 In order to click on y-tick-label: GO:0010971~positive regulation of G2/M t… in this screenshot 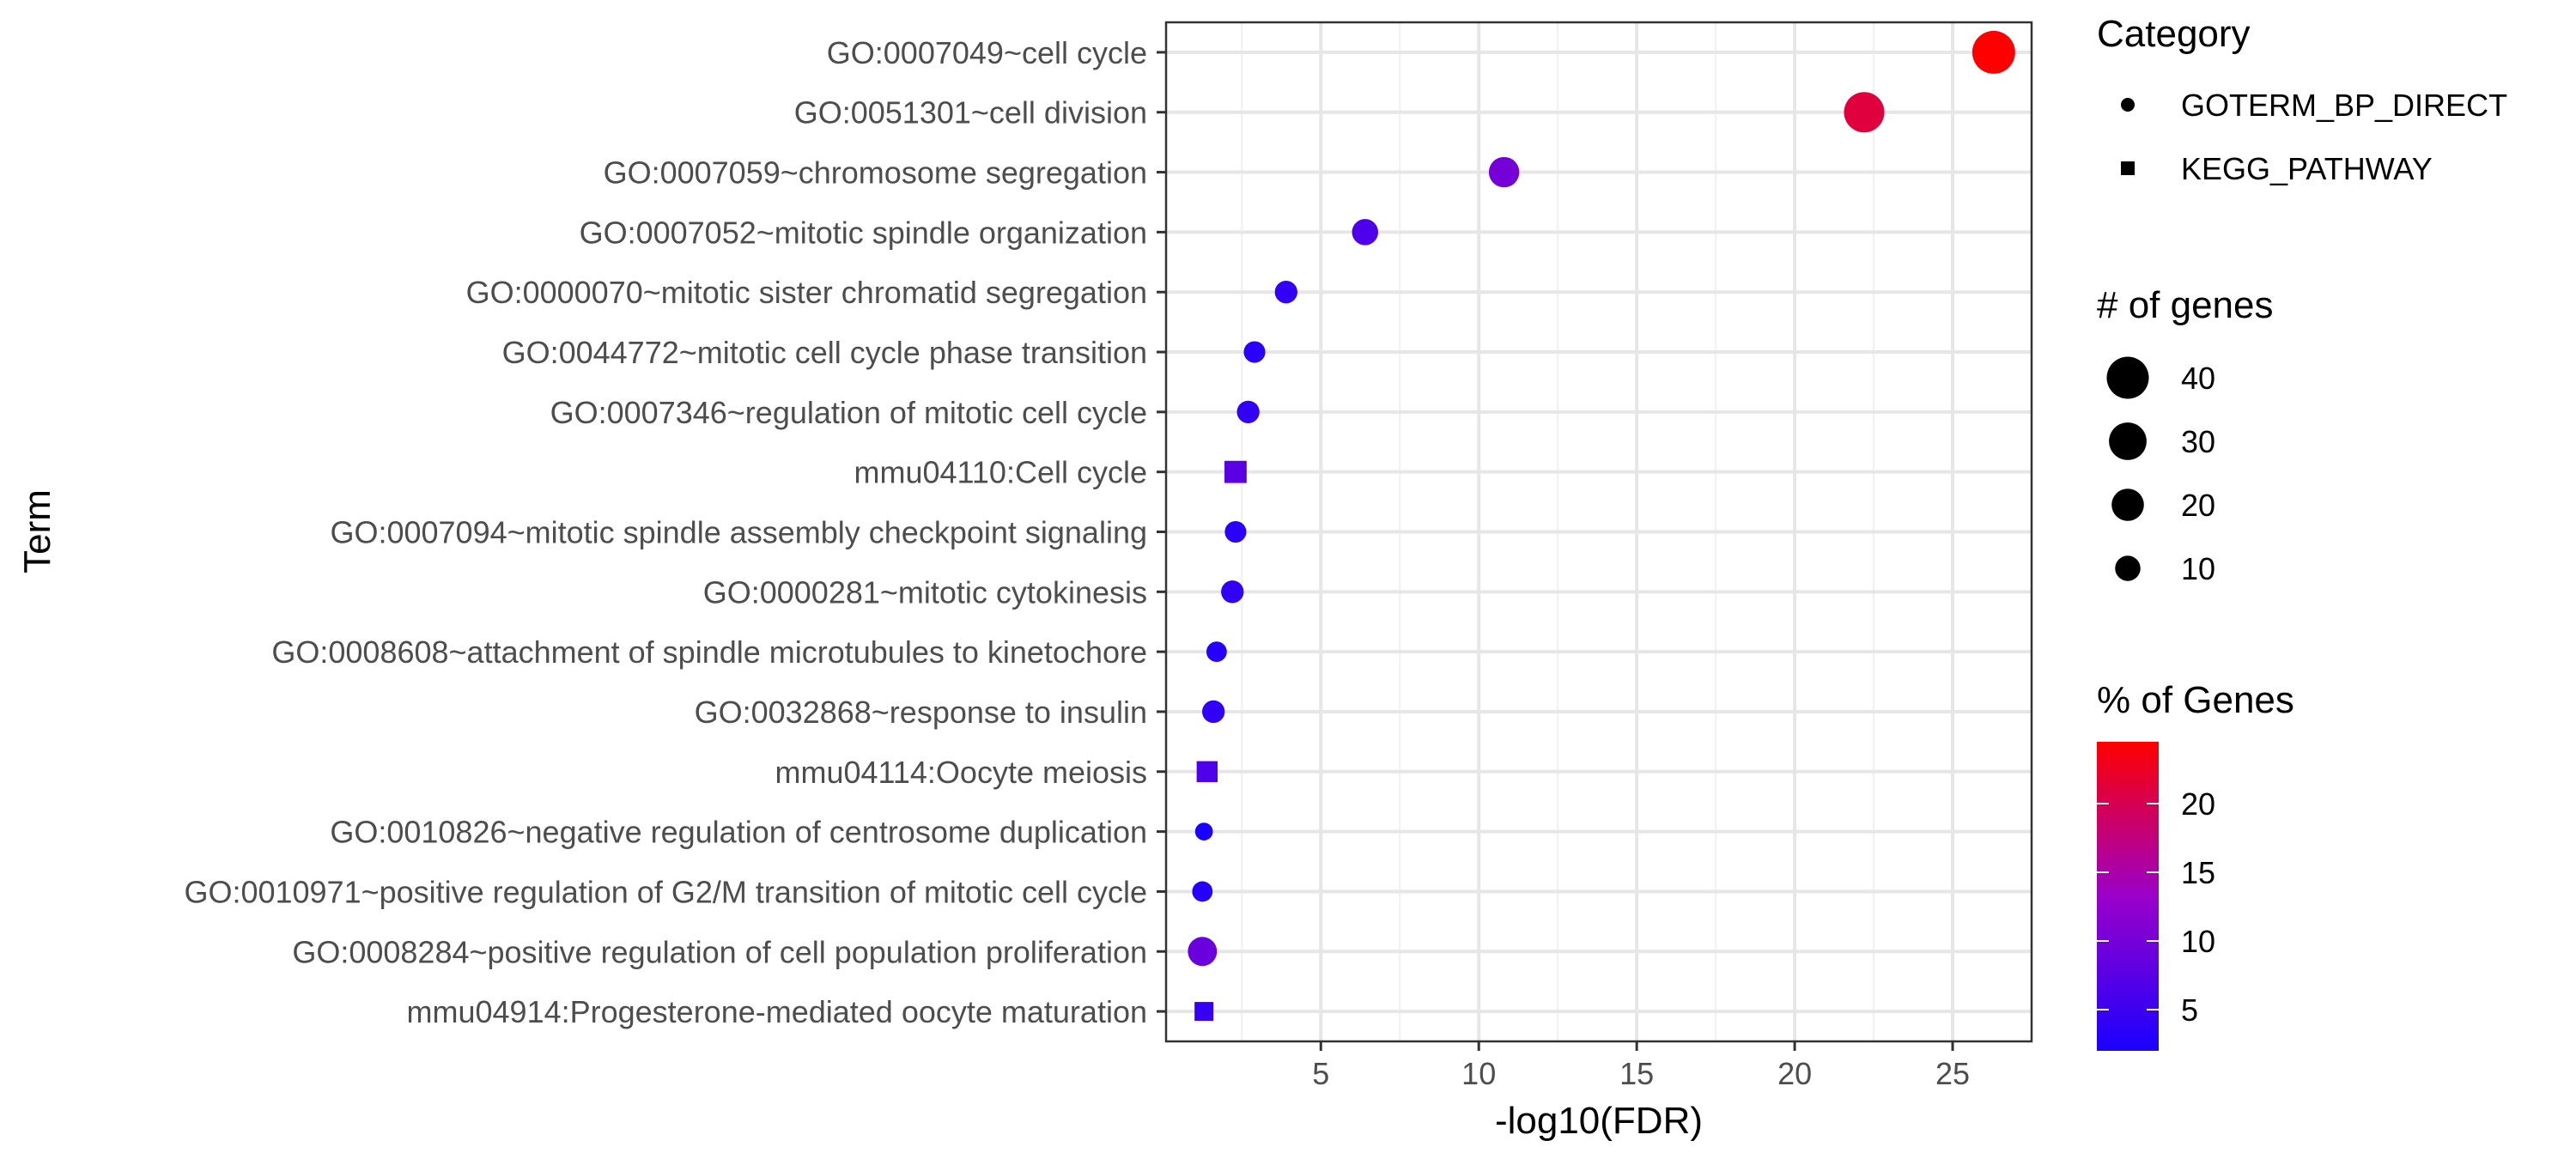, I will do `click(665, 892)`.